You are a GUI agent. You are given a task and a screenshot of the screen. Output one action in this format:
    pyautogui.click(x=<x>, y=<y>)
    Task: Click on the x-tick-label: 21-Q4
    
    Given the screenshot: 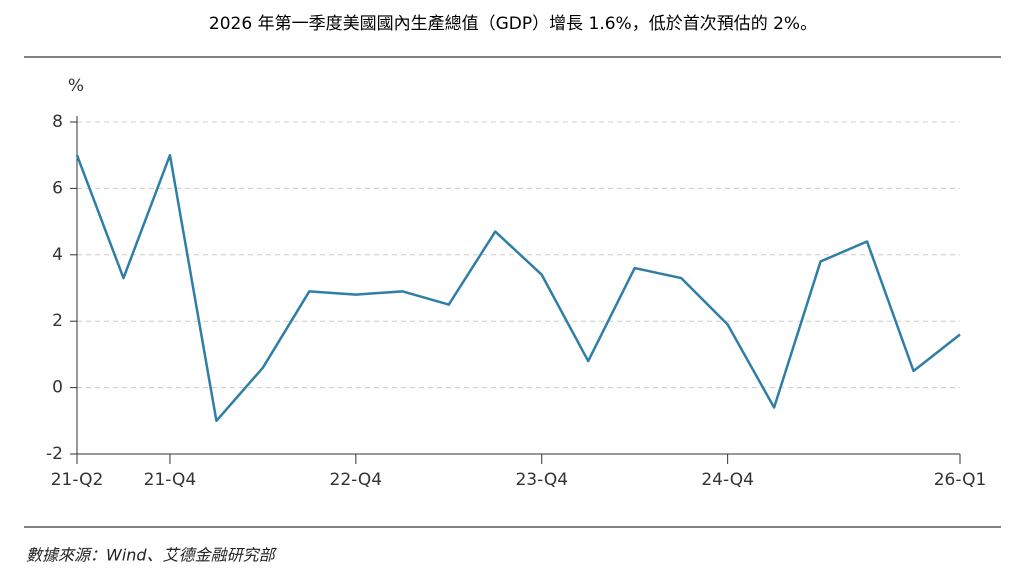 What is the action you would take?
    pyautogui.click(x=170, y=480)
    